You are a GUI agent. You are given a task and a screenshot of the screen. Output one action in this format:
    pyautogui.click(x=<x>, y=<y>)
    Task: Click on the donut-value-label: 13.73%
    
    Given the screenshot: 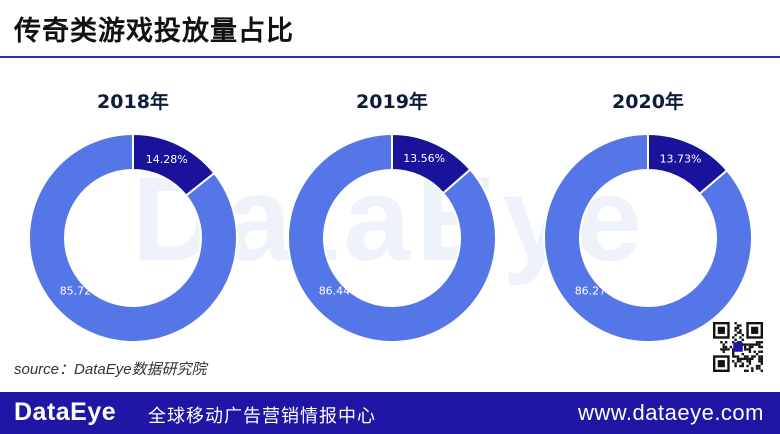 What is the action you would take?
    pyautogui.click(x=681, y=158)
    